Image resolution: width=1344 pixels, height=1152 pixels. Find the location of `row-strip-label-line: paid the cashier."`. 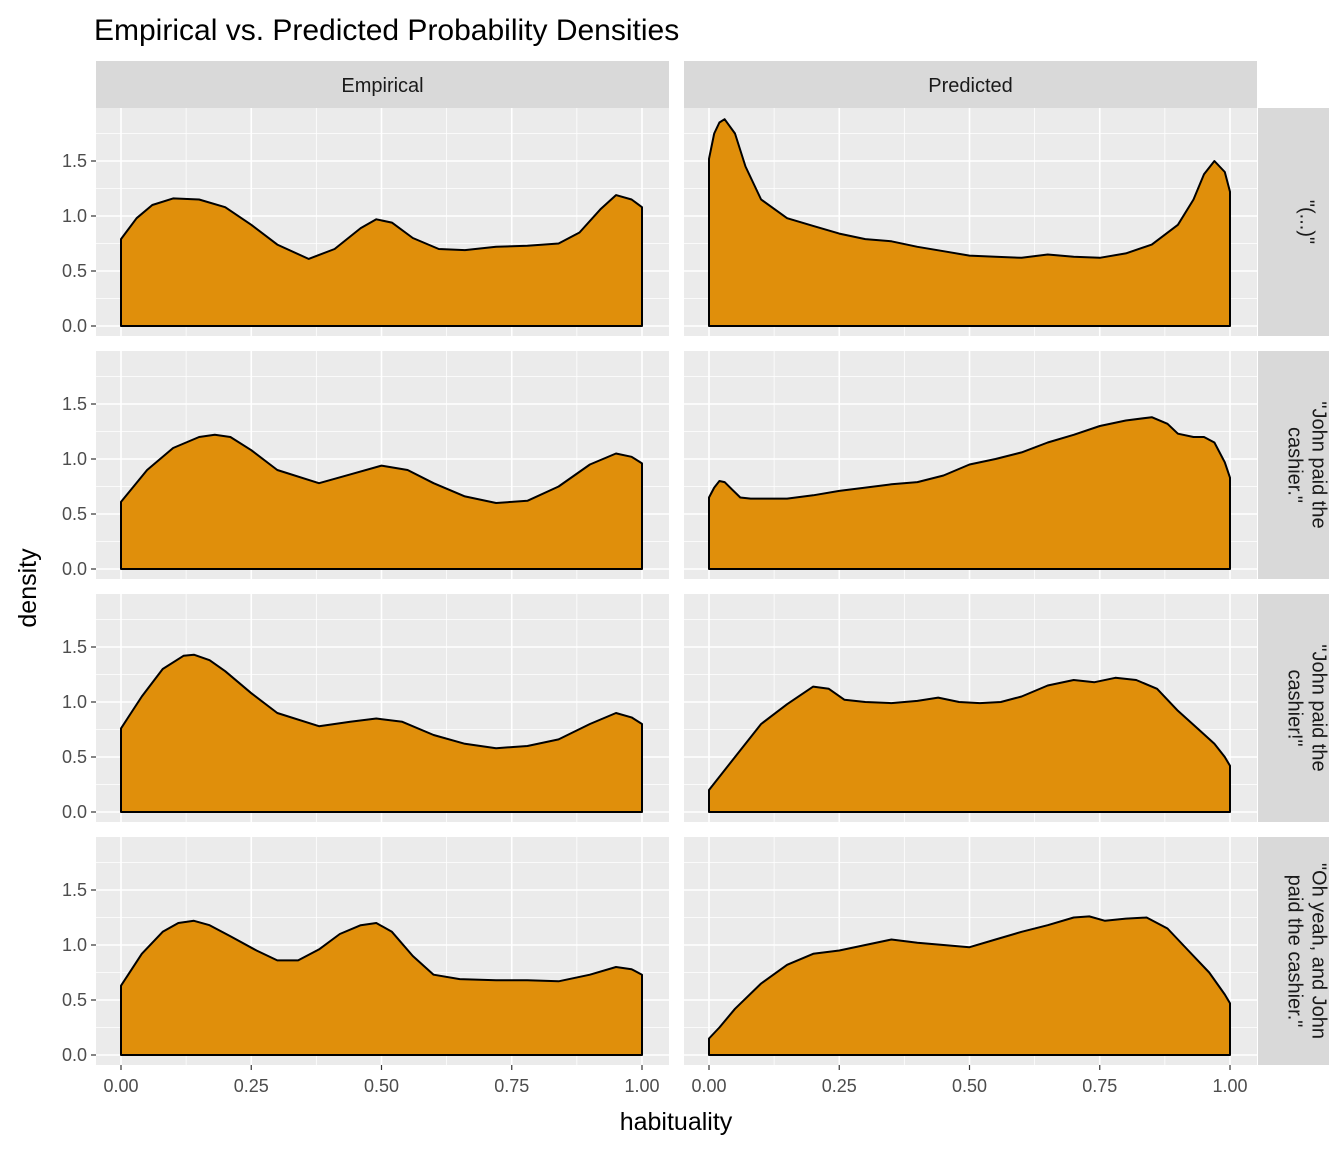

row-strip-label-line: paid the cashier." is located at coordinates (1295, 951).